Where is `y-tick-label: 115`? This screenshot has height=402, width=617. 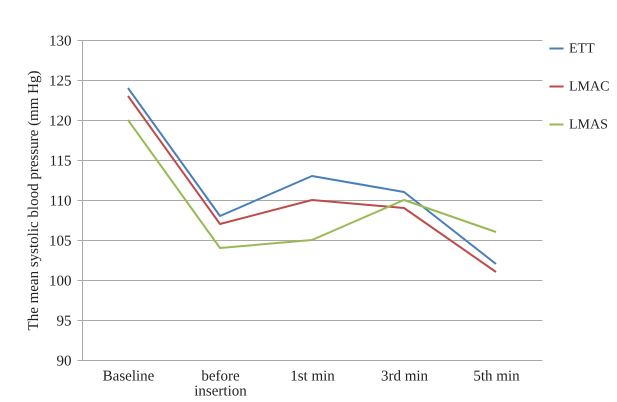
y-tick-label: 115 is located at coordinates (61, 162).